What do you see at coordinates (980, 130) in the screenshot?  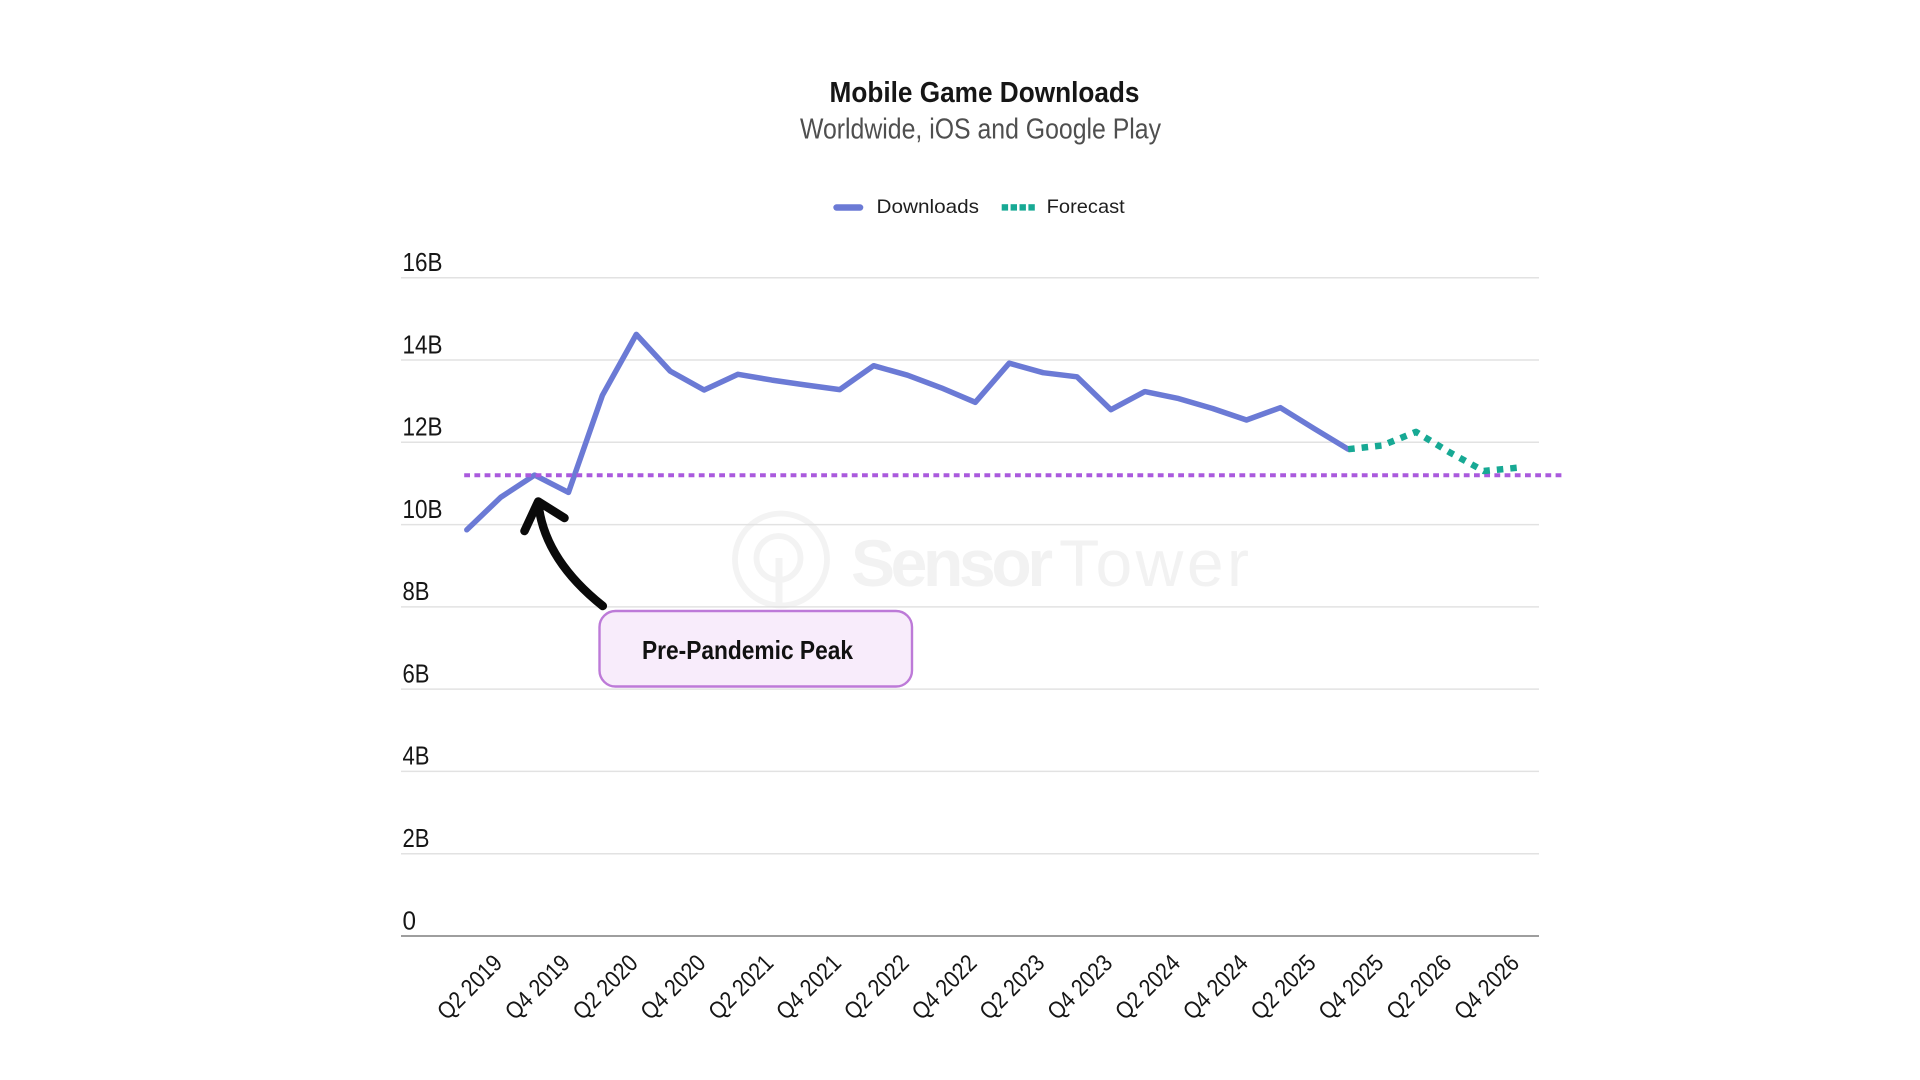 I see `svg-text: Worldwide, iOS and Google Play` at bounding box center [980, 130].